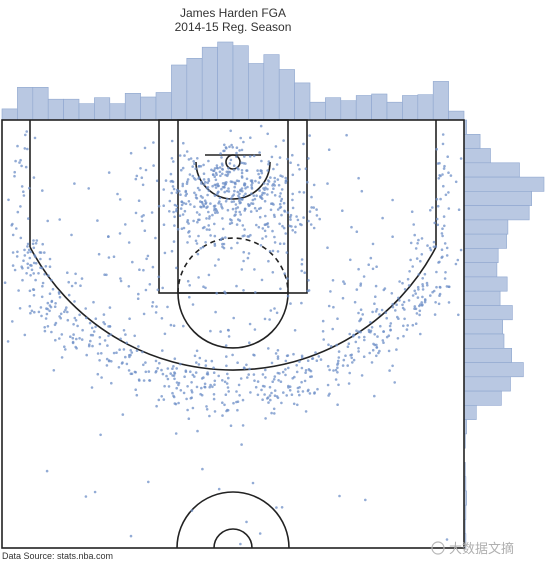 This screenshot has width=554, height=563. I want to click on data-source: Data Source: stats.nba.com, so click(57, 556).